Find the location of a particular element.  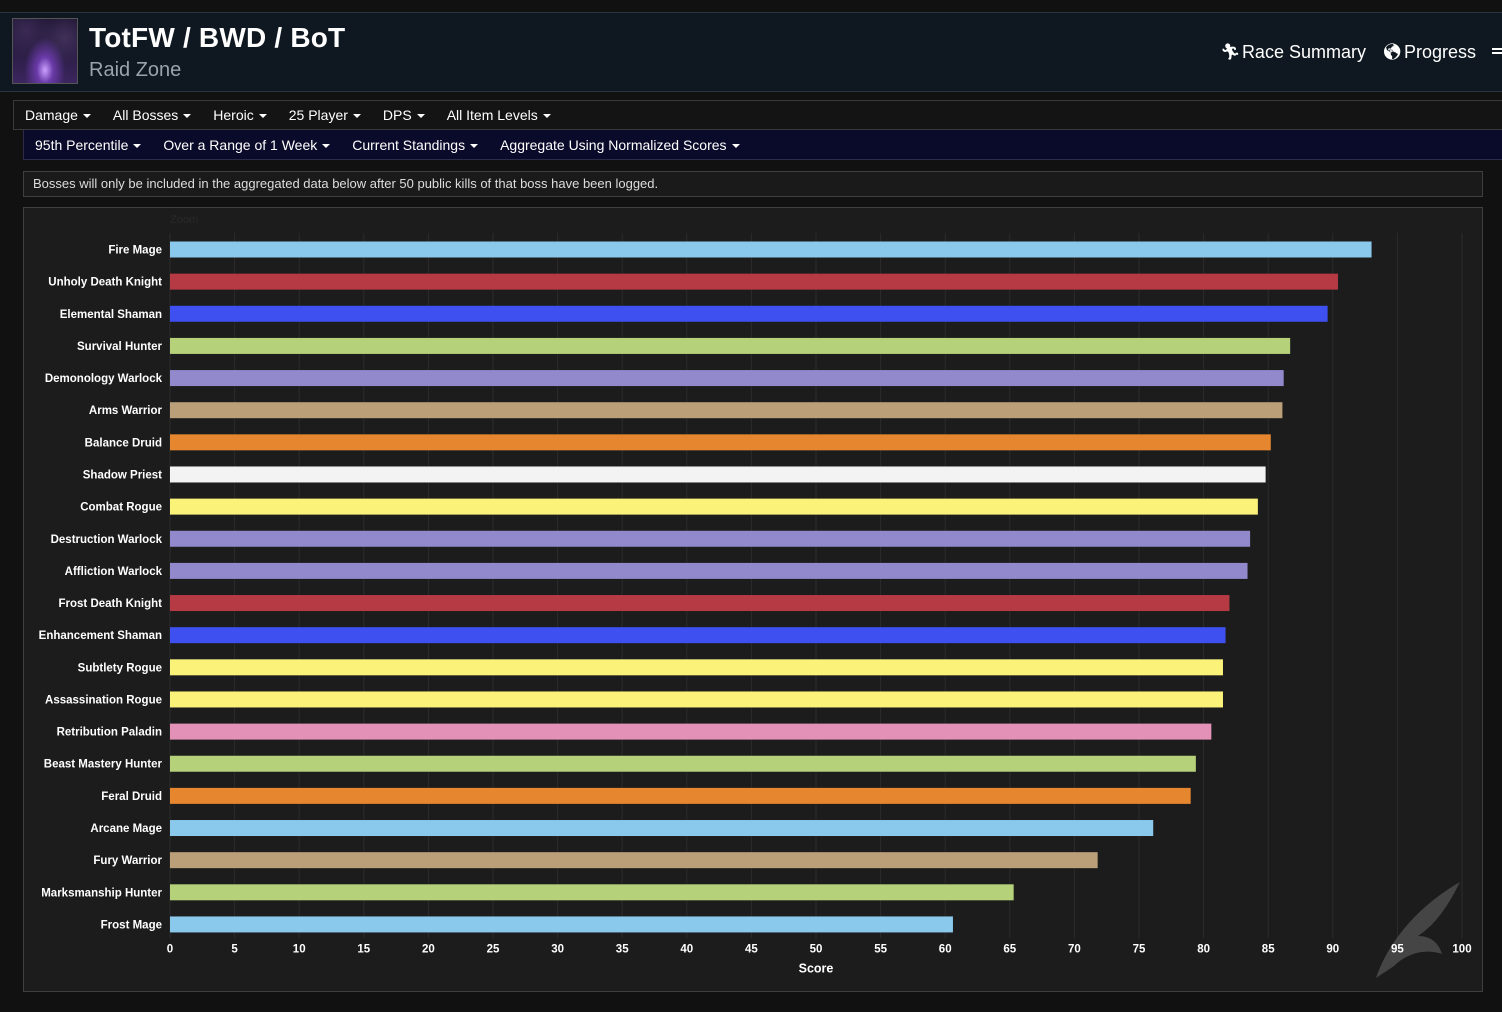

standings-dropdown: Current Standings is located at coordinates (415, 145).